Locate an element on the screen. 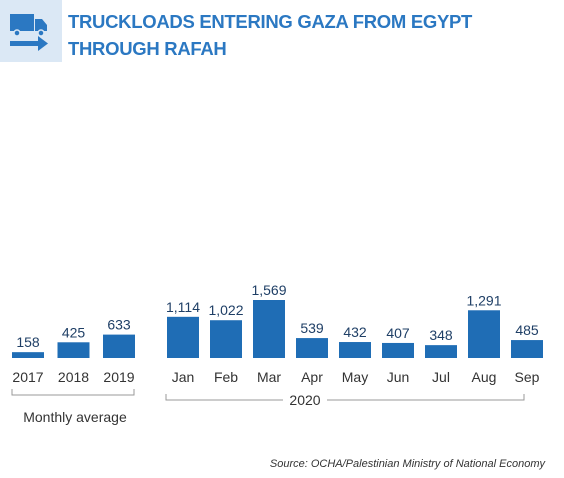  x-tick-label: Apr is located at coordinates (312, 377).